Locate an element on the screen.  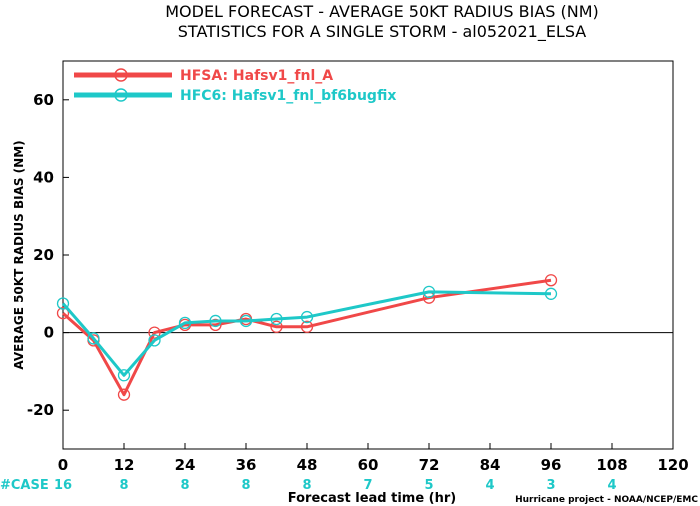
x-tick-label: 60 is located at coordinates (368, 465).